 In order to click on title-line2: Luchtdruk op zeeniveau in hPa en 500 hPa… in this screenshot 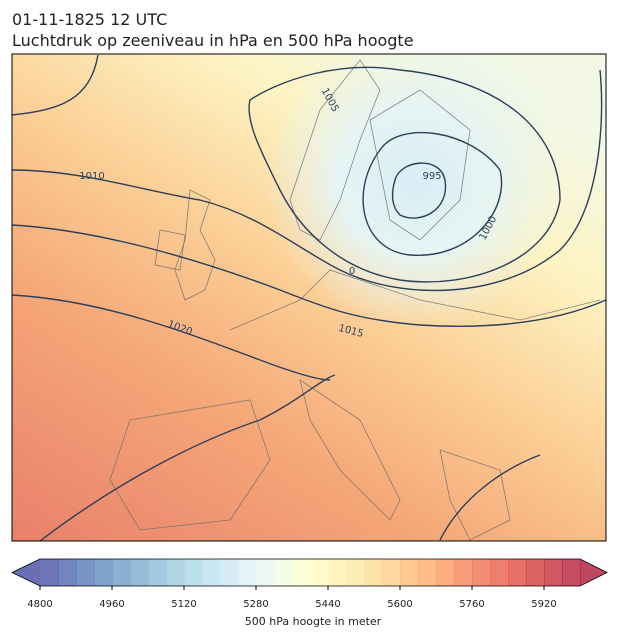, I will do `click(213, 40)`.